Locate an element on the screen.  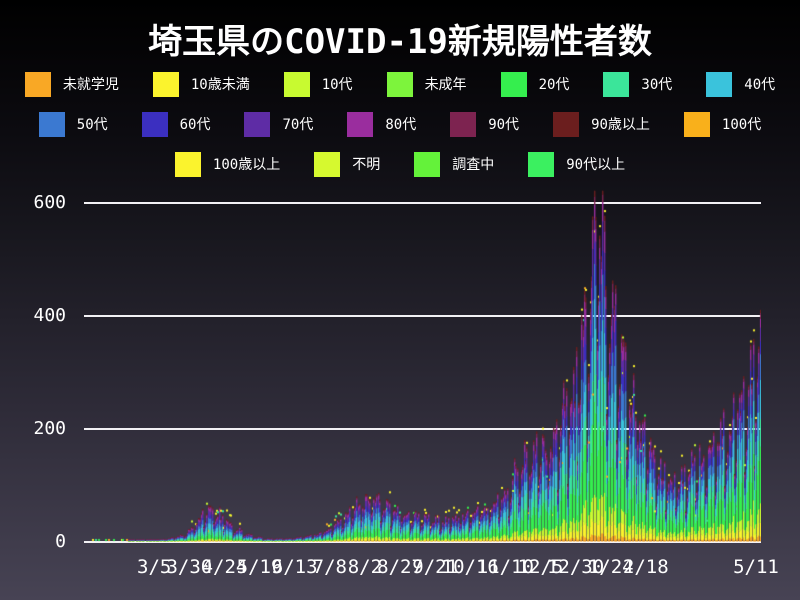
x-tick-label: 5/19 is located at coordinates (259, 567).